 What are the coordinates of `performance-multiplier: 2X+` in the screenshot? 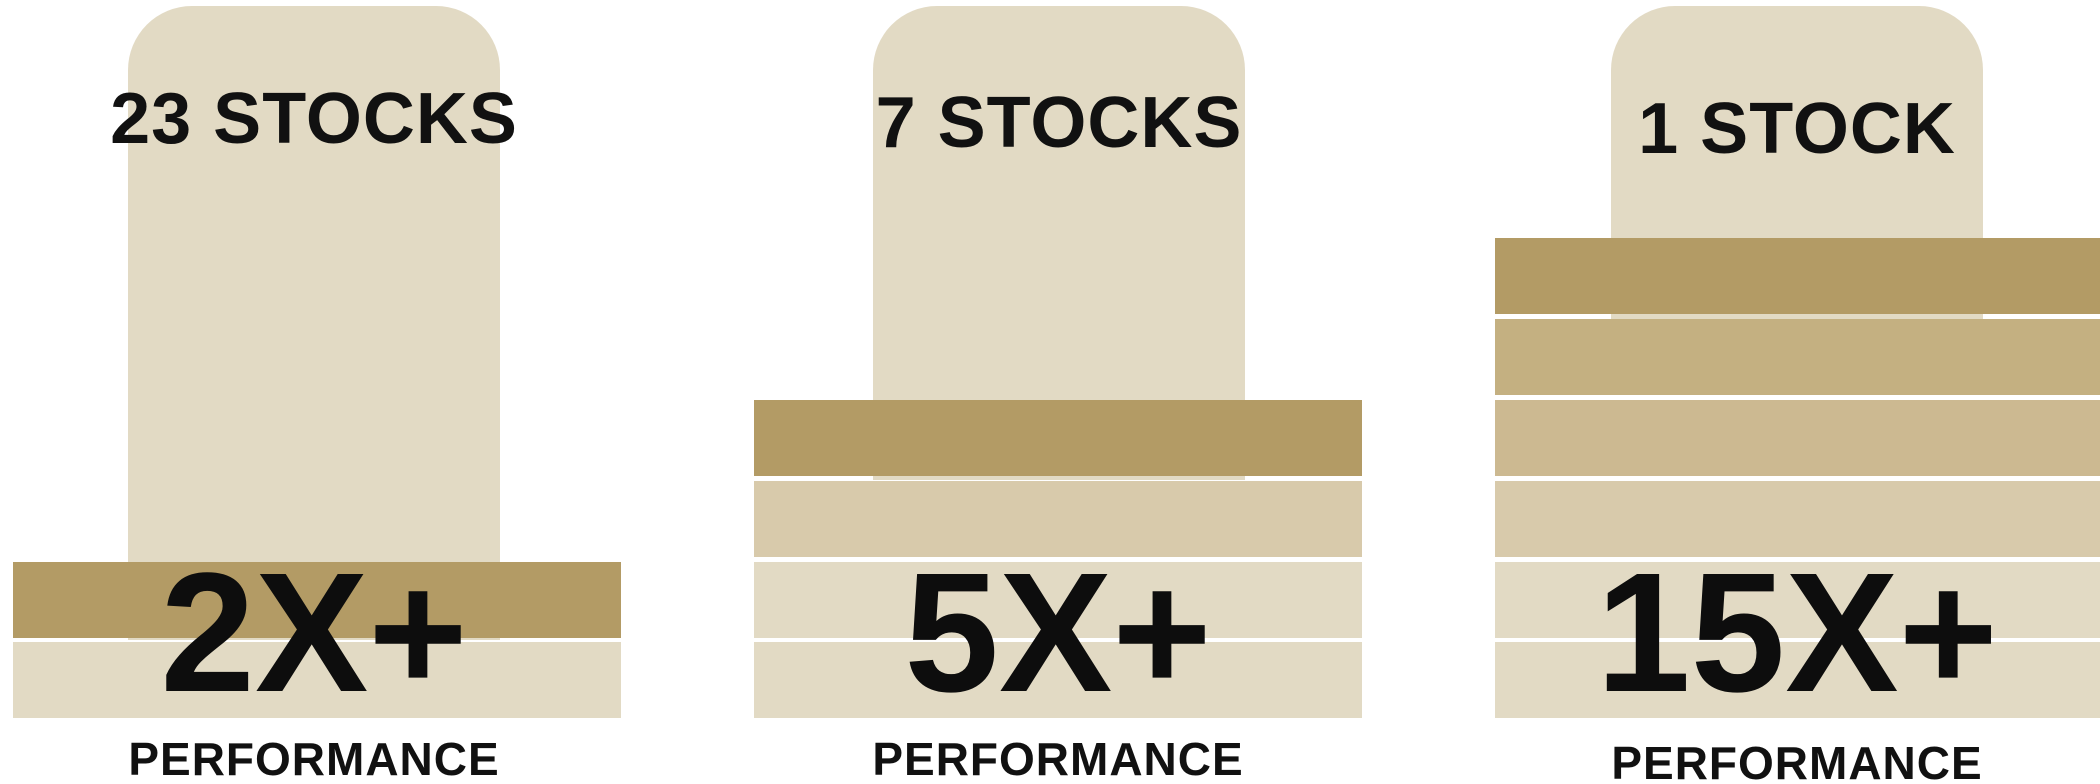 It's located at (314, 633).